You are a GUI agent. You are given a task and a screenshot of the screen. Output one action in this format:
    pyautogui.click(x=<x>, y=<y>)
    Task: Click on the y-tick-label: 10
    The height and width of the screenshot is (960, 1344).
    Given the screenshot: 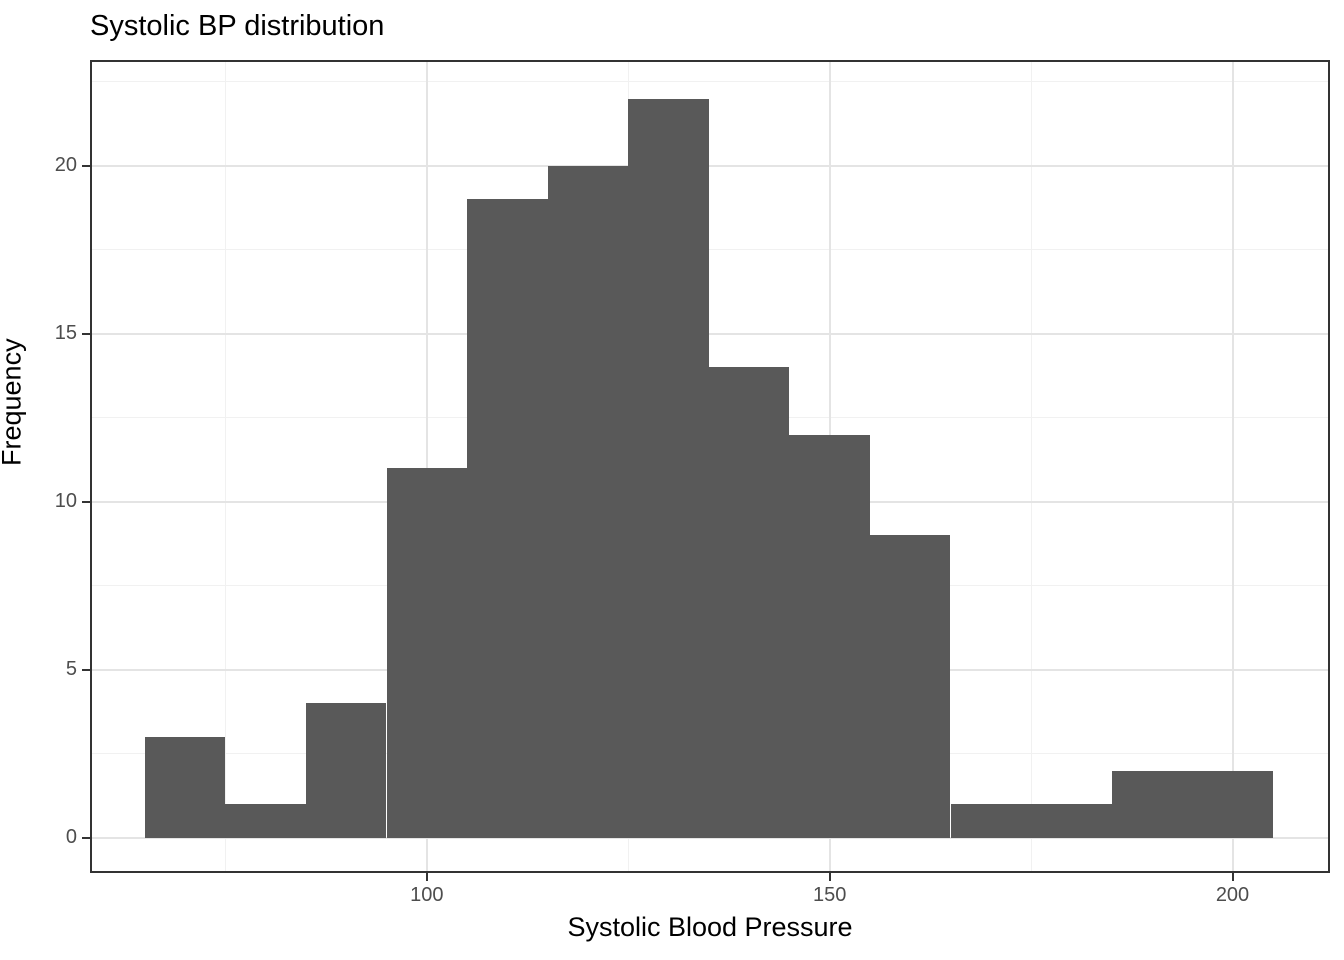 What is the action you would take?
    pyautogui.click(x=65, y=500)
    